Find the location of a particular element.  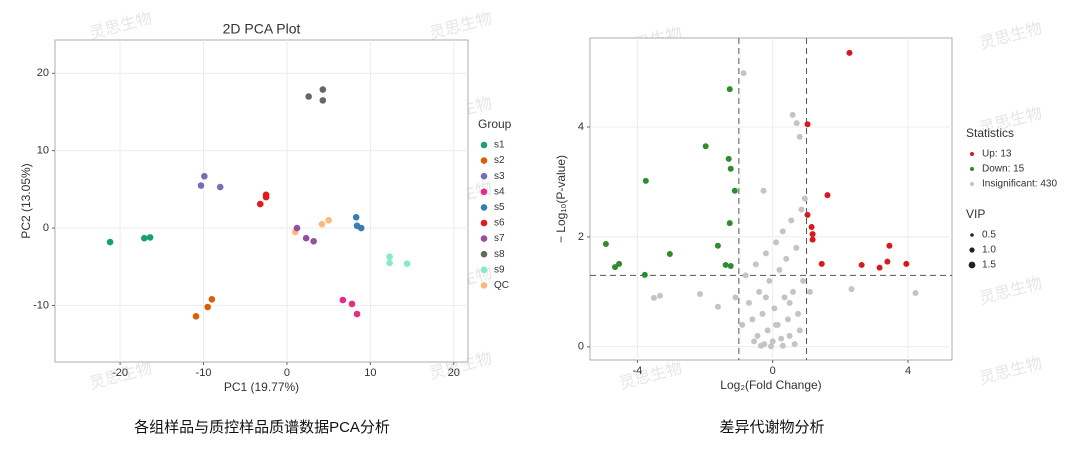

legend-label: Up: 13 is located at coordinates (997, 154).